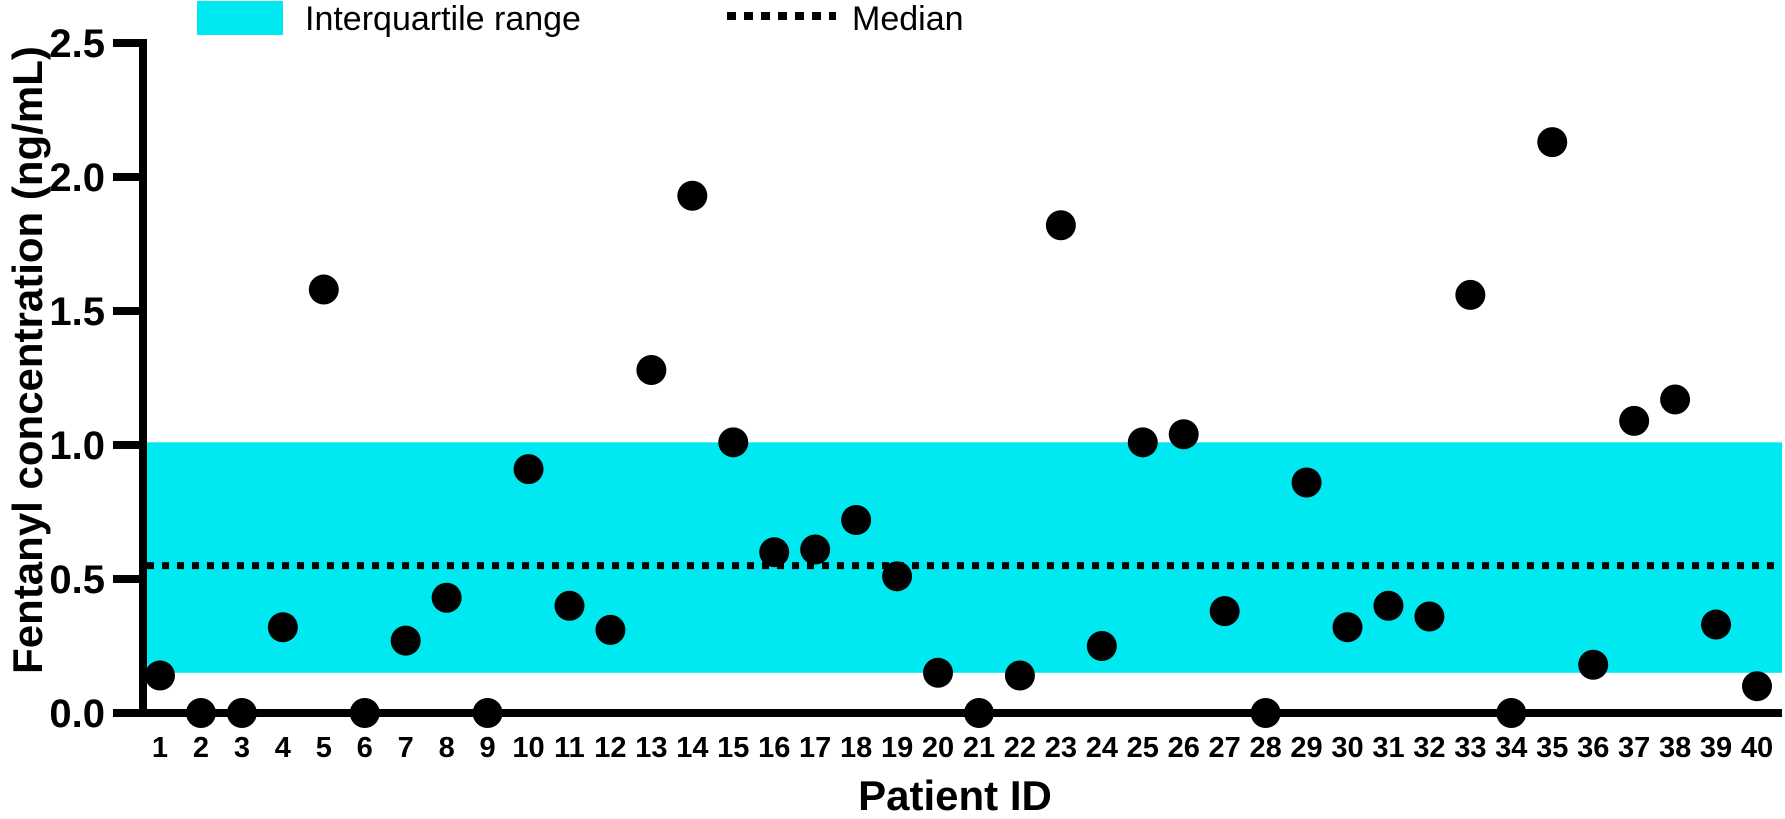  What do you see at coordinates (365, 748) in the screenshot?
I see `x-tick-label: 6` at bounding box center [365, 748].